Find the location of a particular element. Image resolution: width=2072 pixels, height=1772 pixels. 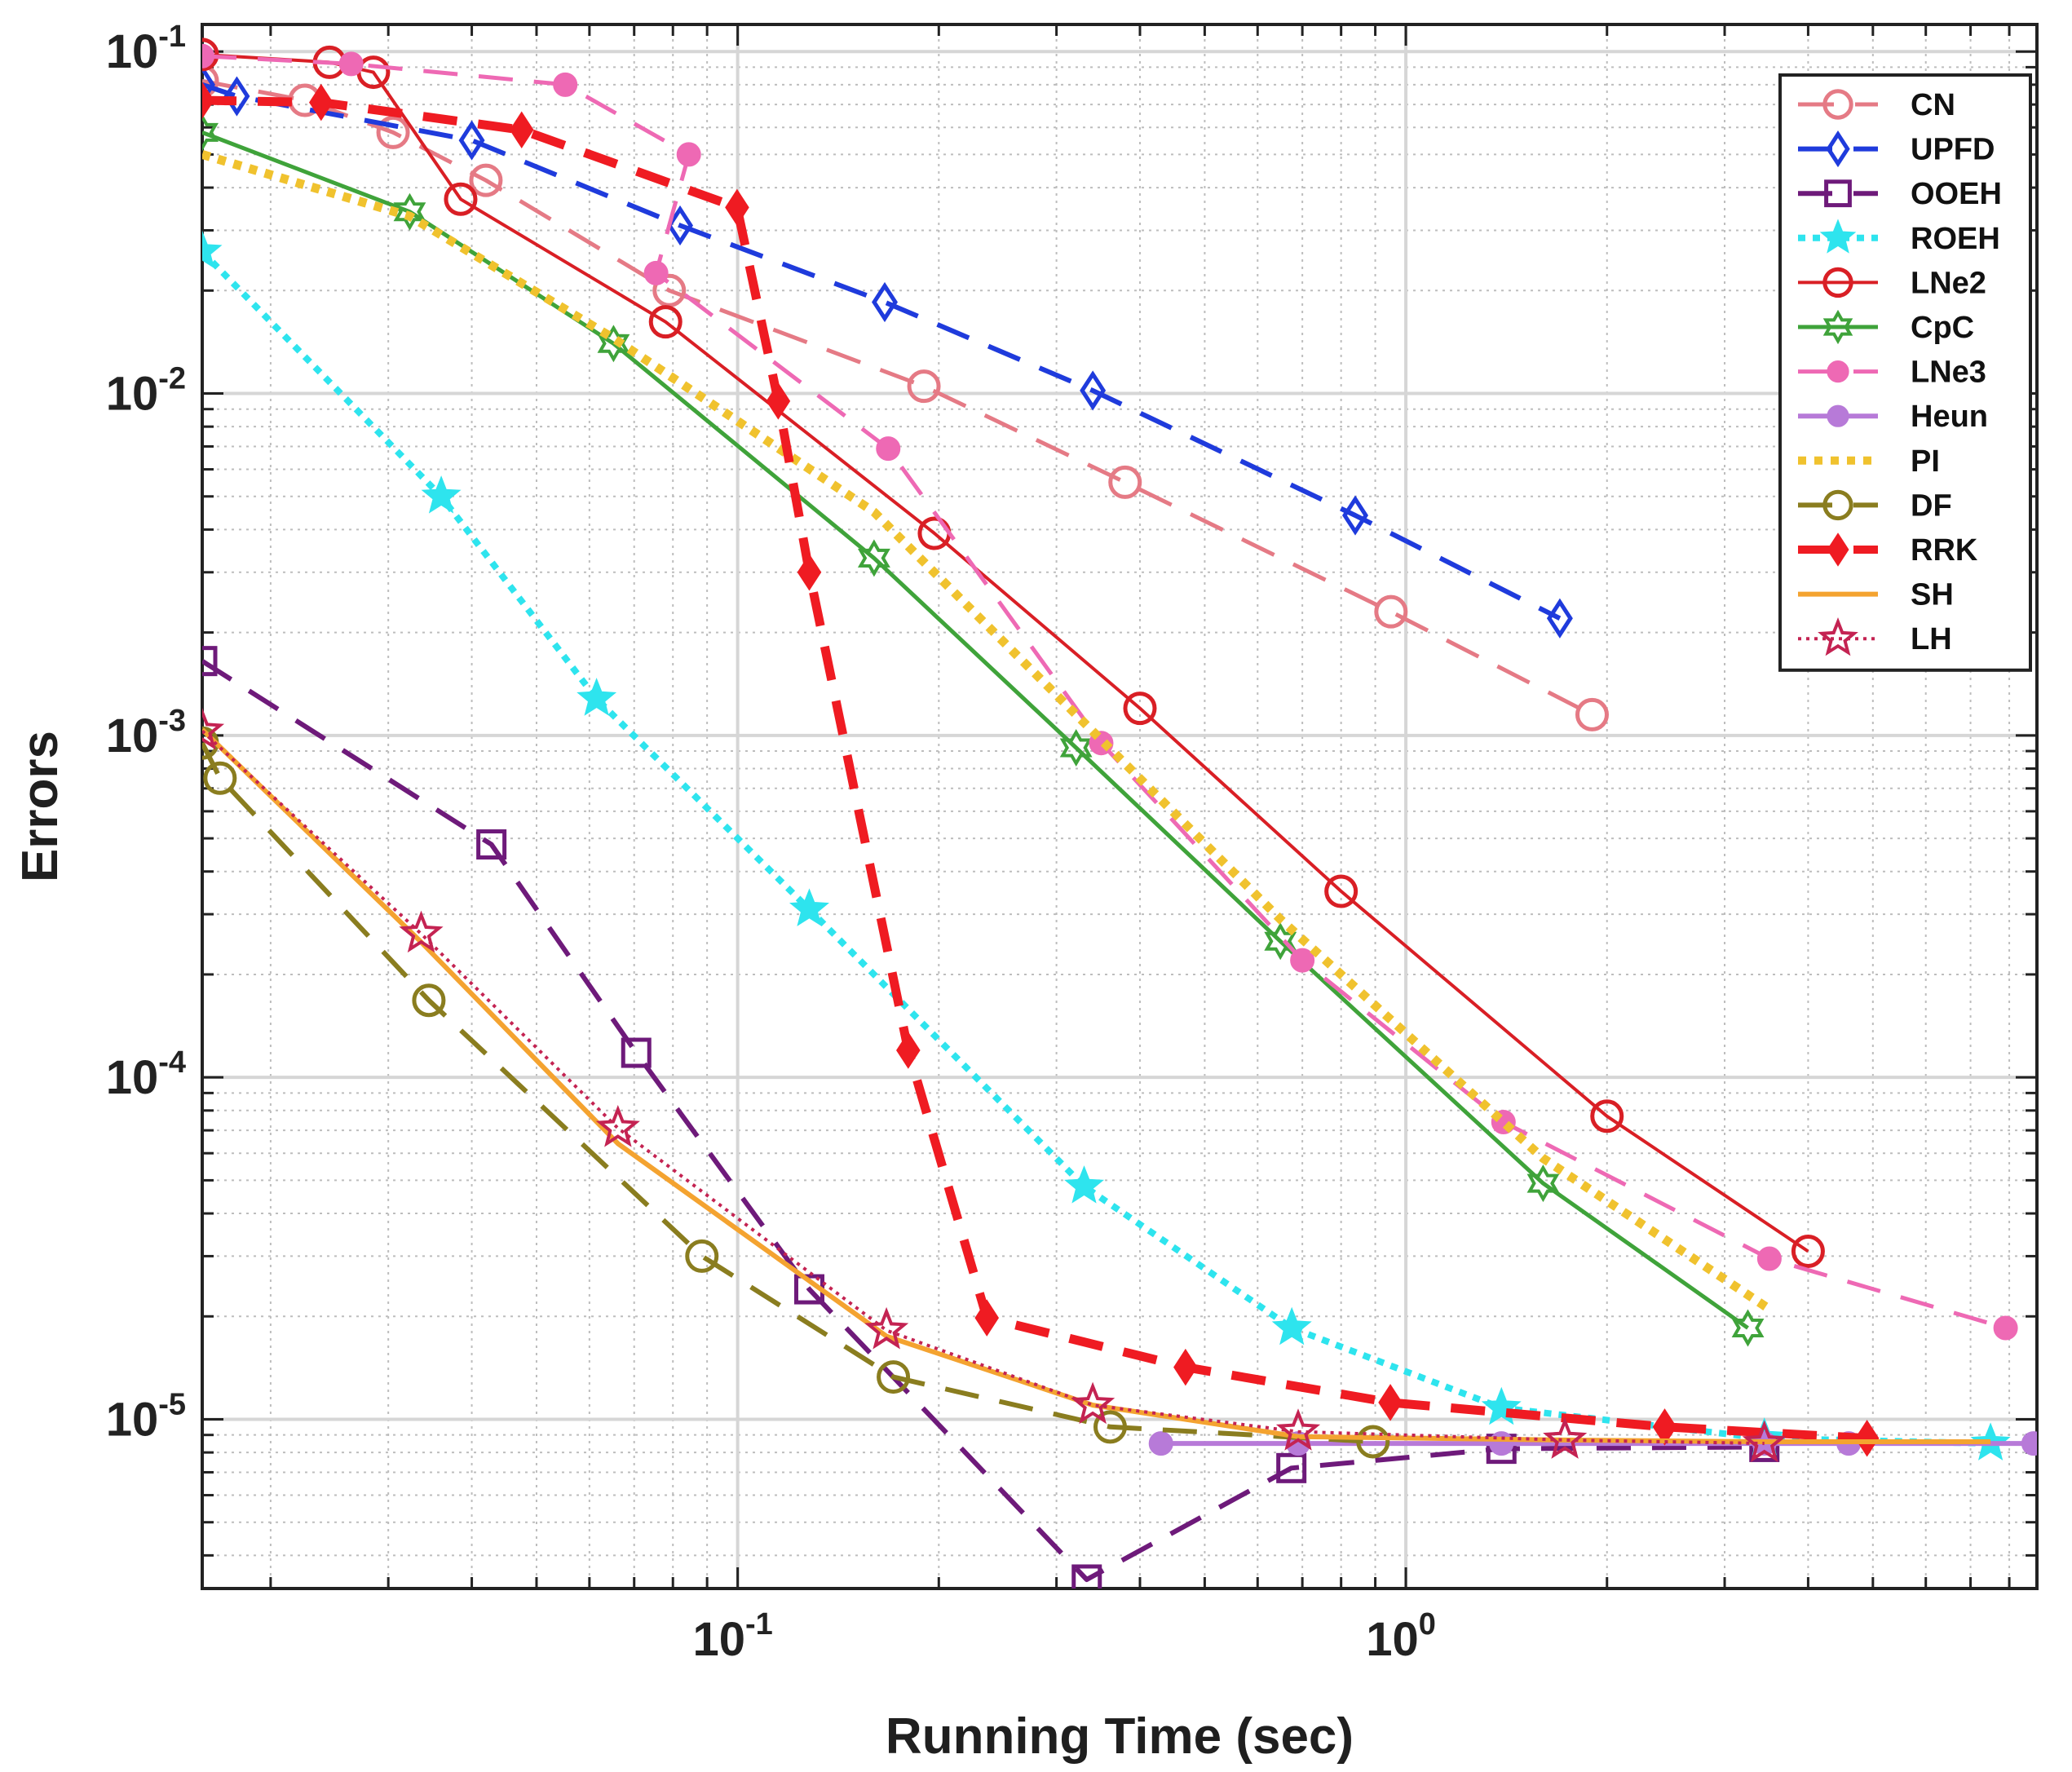

legend-label: CpC is located at coordinates (1942, 328).